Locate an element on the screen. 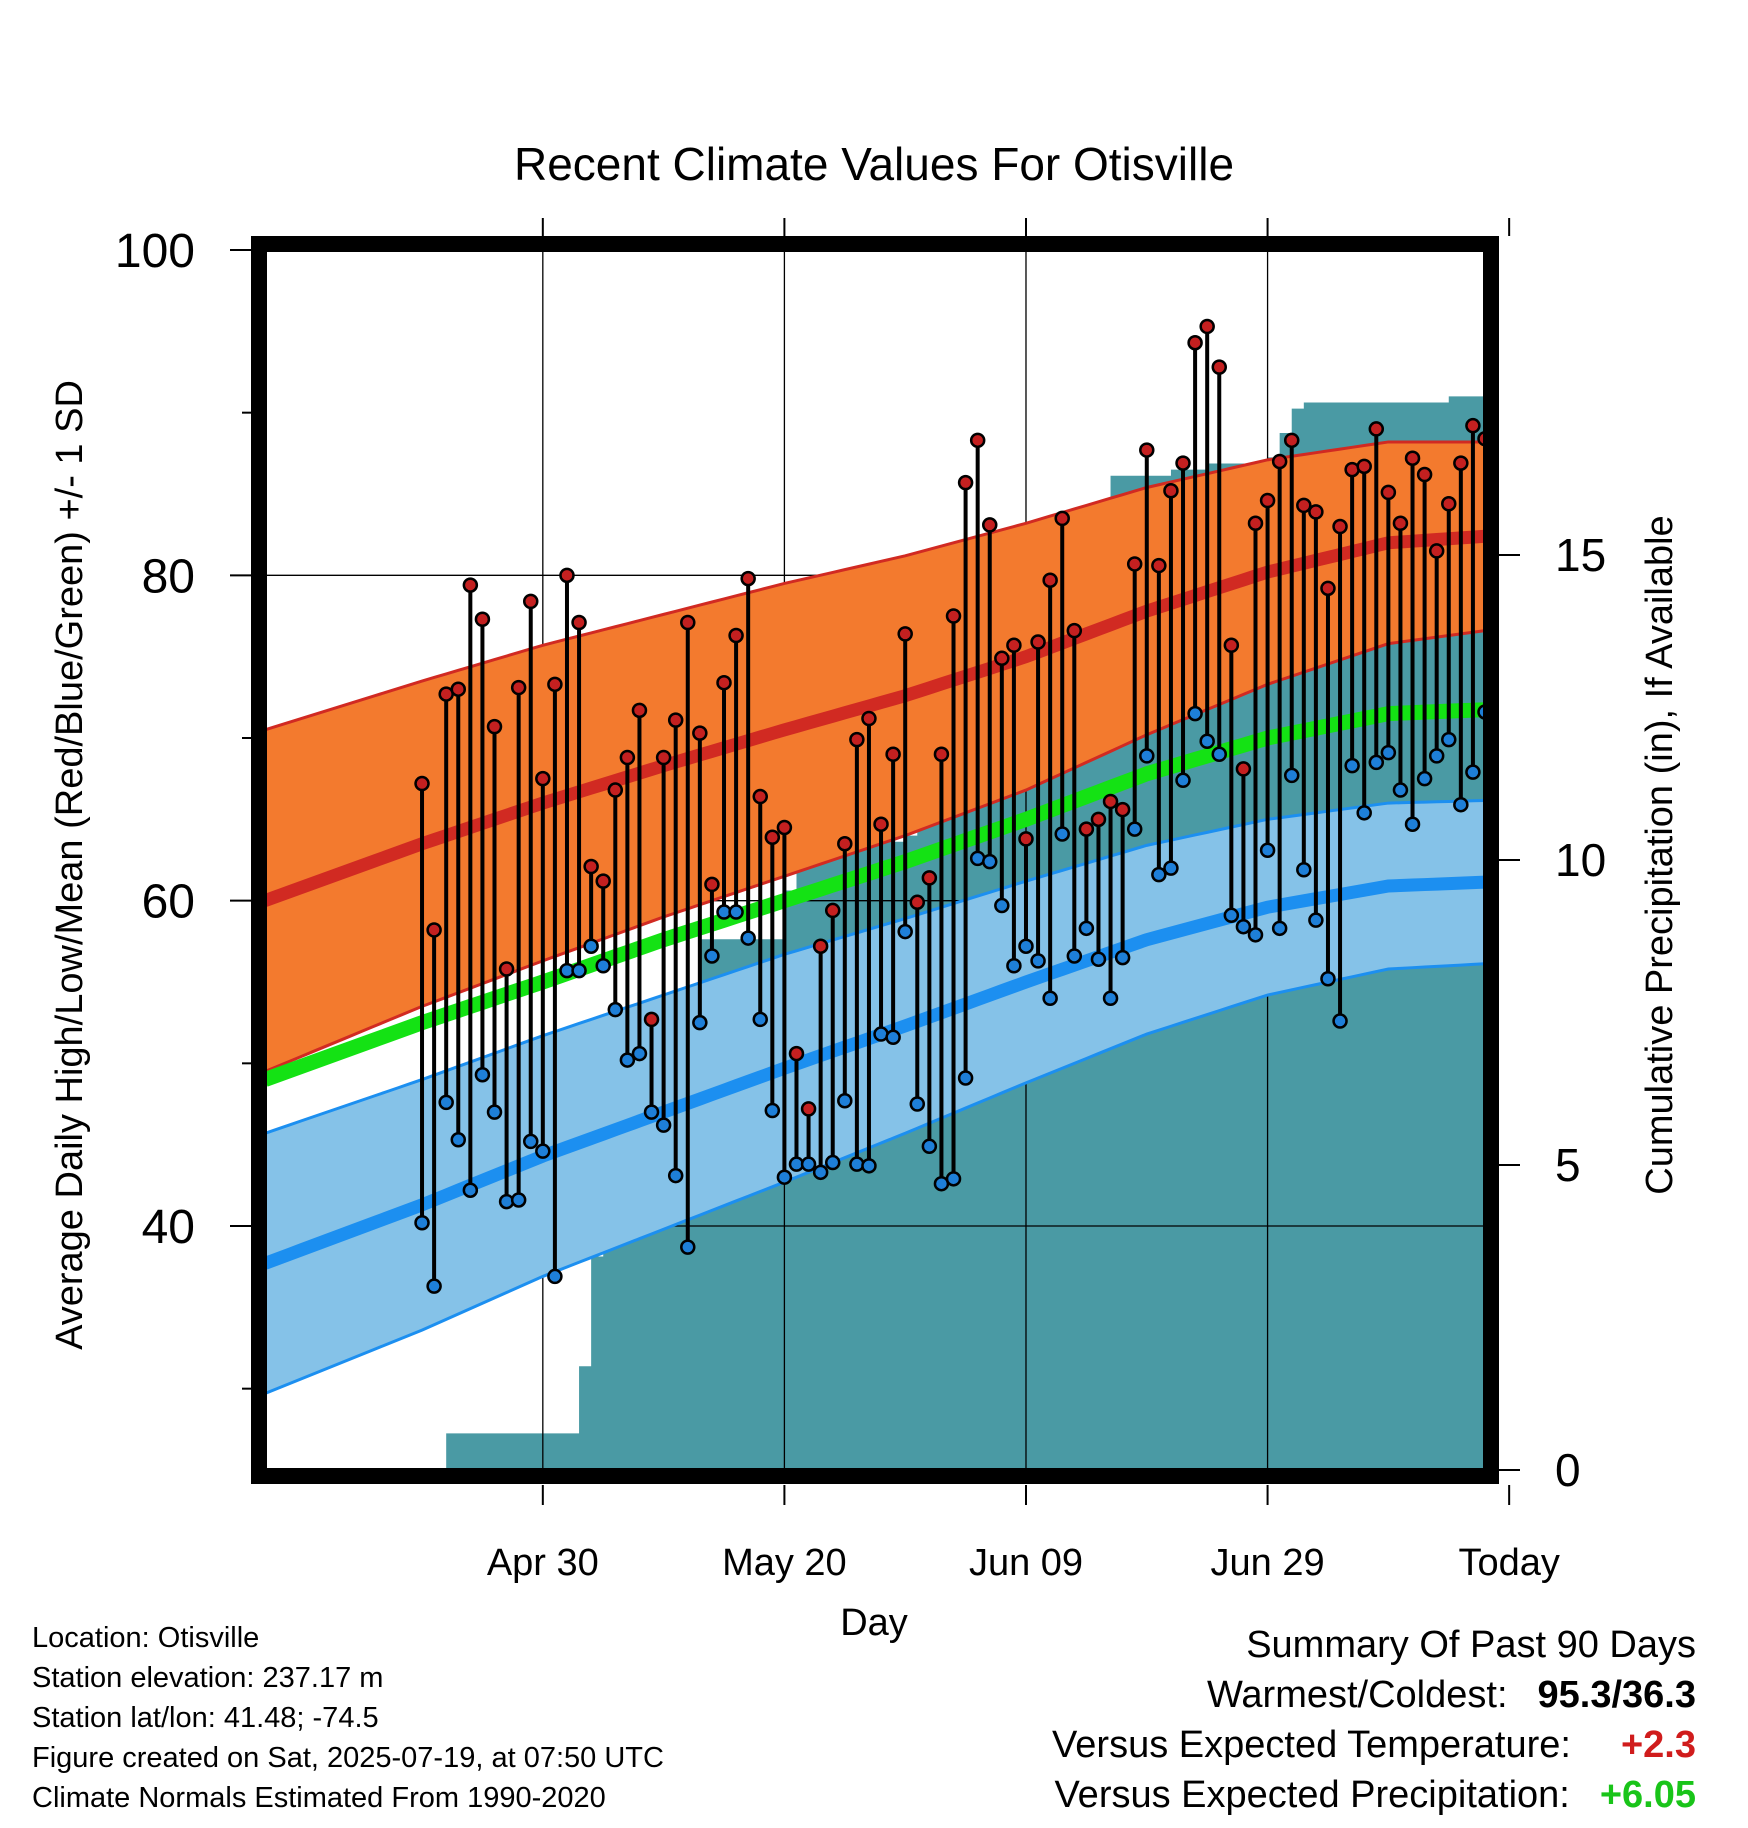 The image size is (1748, 1828). temp-departure-label: Versus Expected Temperature: is located at coordinates (1311, 1745).